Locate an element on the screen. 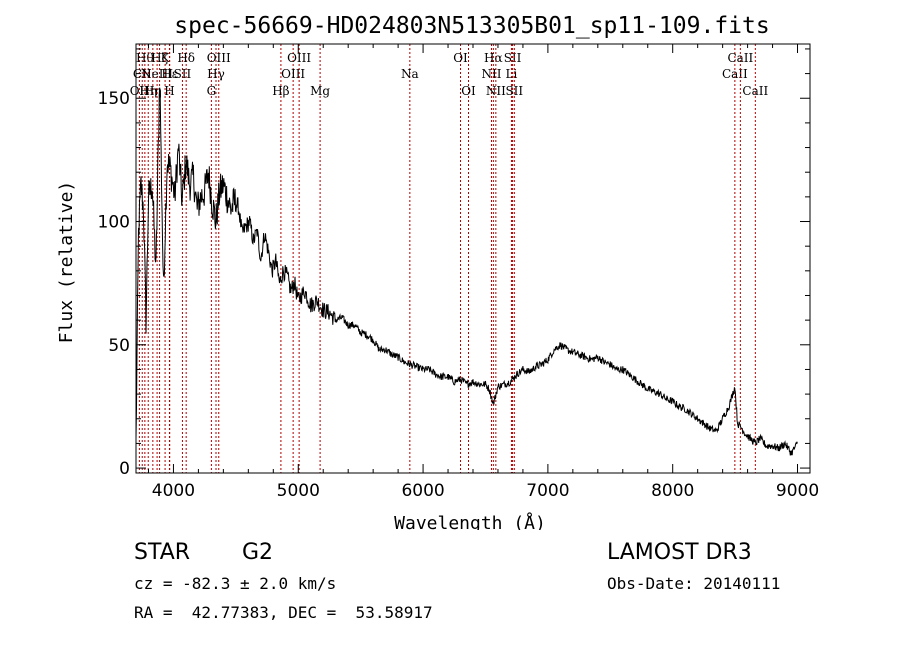 This screenshot has height=649, width=900. survey-name: LAMOST DR3 is located at coordinates (679, 552).